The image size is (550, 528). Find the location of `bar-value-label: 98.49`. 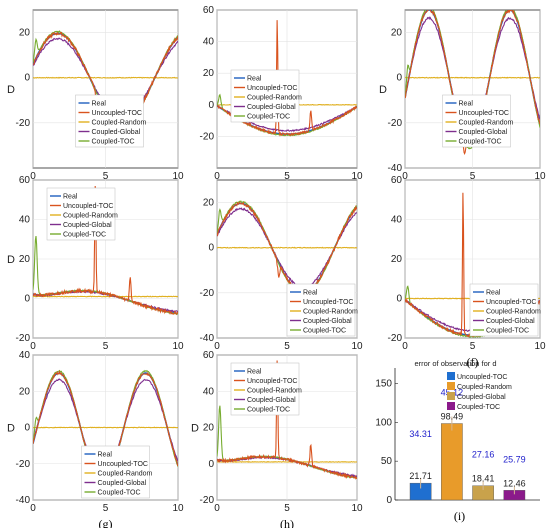

bar-value-label: 98.49 is located at coordinates (452, 417).